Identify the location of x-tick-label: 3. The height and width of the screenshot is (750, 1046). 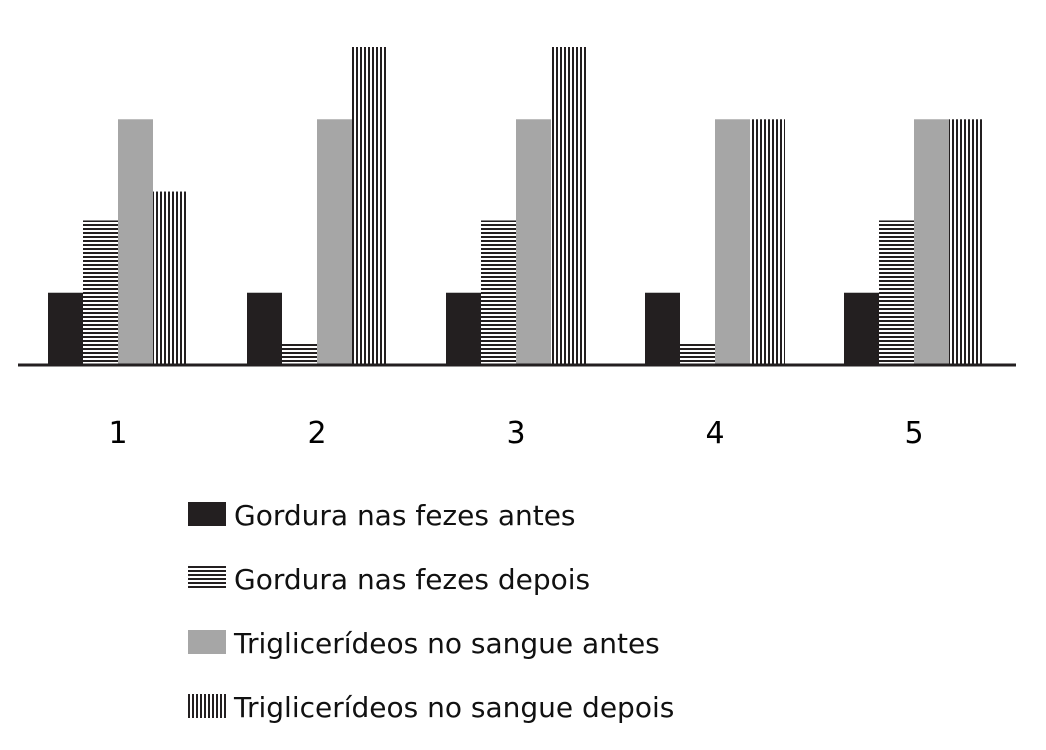
(515, 433).